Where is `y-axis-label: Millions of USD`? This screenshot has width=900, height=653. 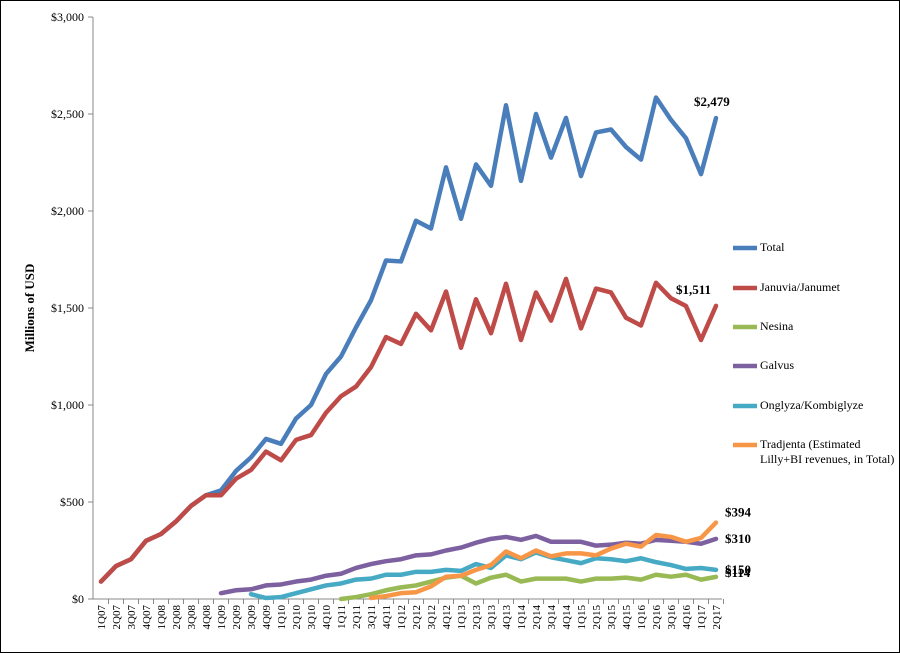
y-axis-label: Millions of USD is located at coordinates (29, 308).